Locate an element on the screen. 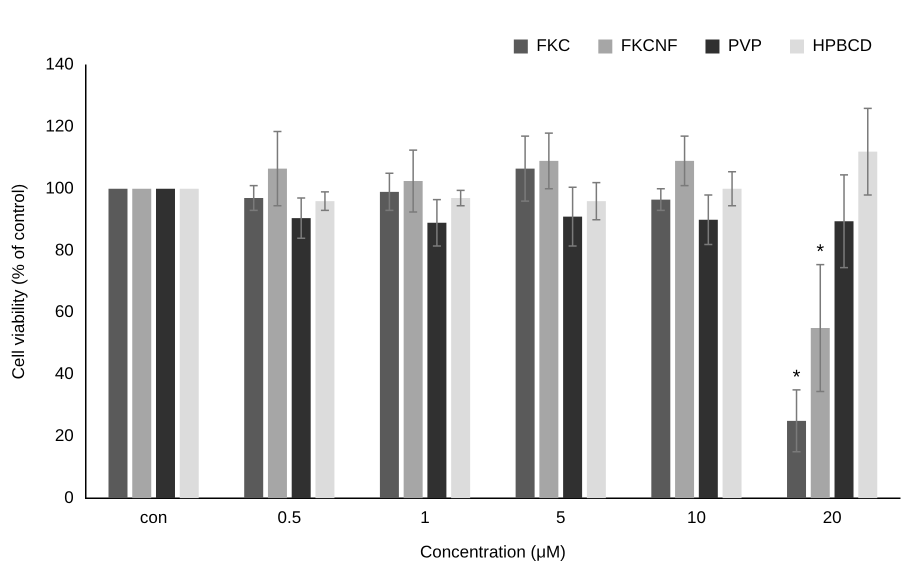 The image size is (910, 572). legend-label: FKCNF is located at coordinates (649, 46).